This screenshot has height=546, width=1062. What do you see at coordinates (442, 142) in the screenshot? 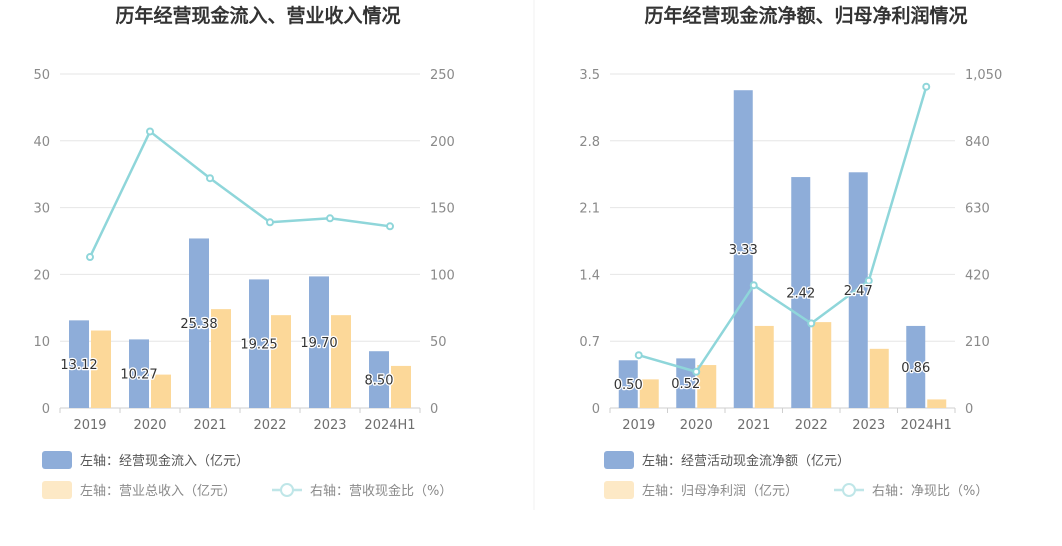
I see `y-right-tick-label: 200` at bounding box center [442, 142].